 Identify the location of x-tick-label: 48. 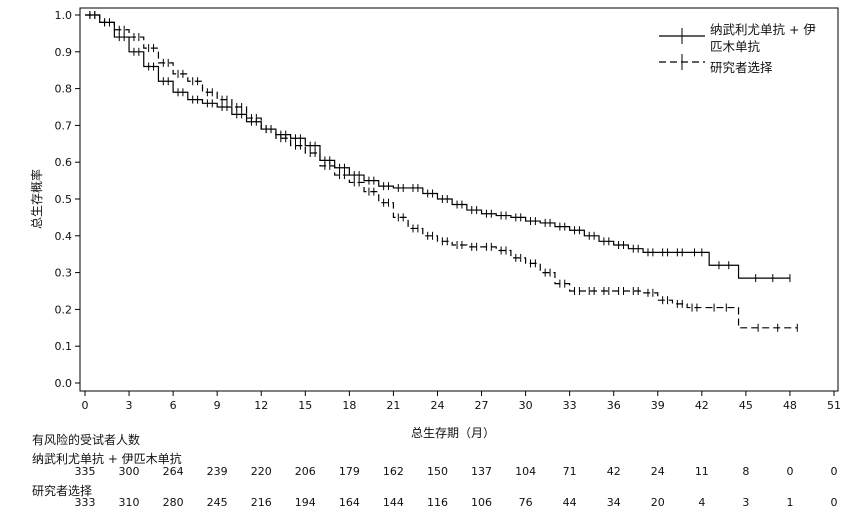
(790, 405).